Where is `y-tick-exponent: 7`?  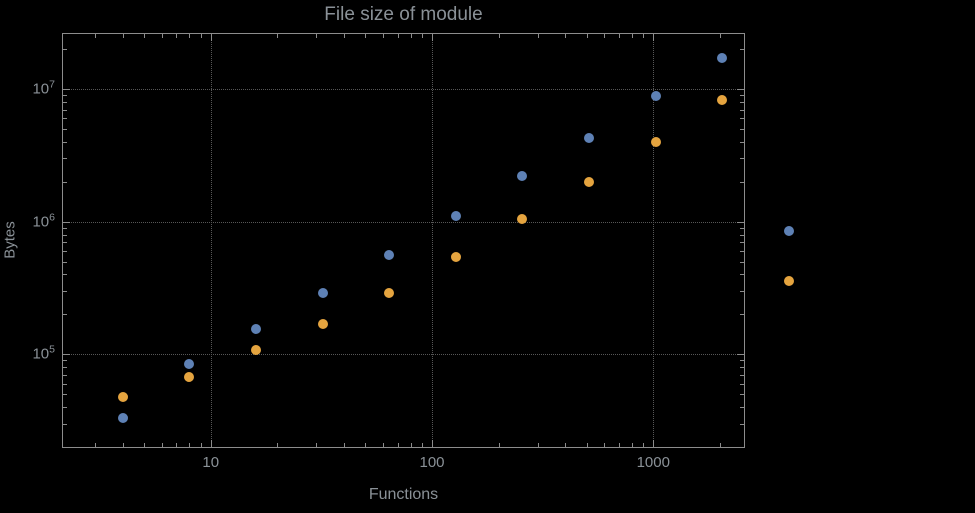
y-tick-exponent: 7 is located at coordinates (52, 84).